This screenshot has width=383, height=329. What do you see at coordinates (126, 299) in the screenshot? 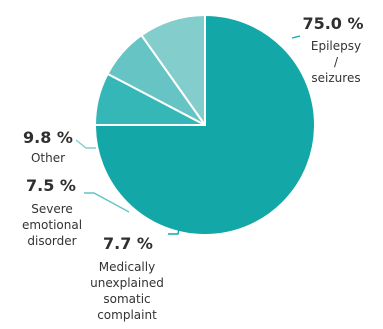
I see `slice-category-label: somatic` at bounding box center [126, 299].